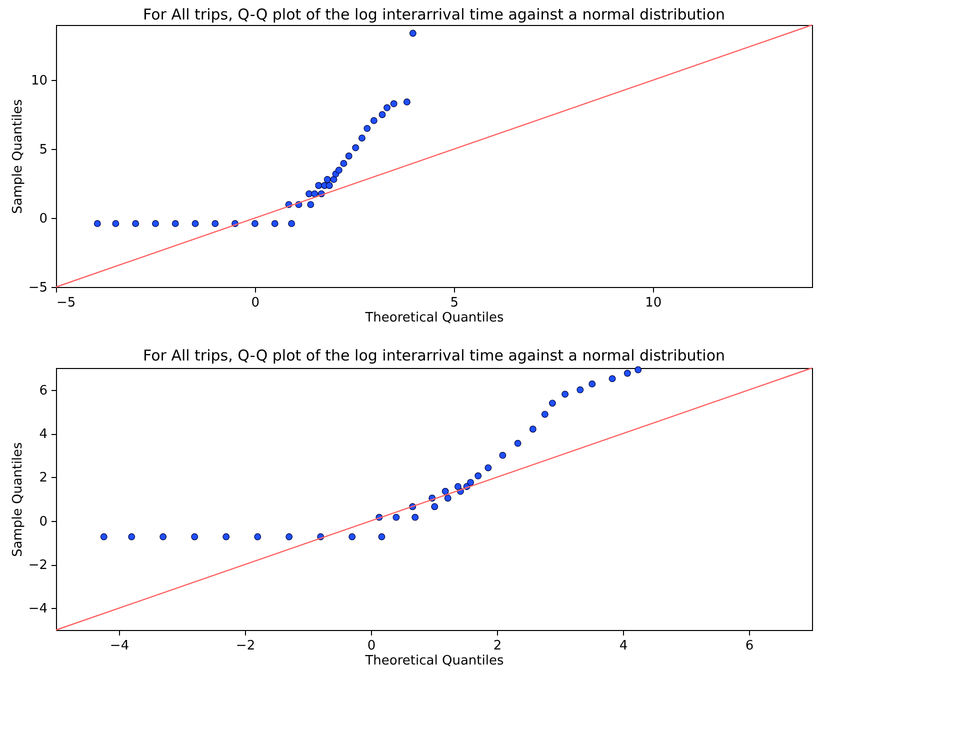 The height and width of the screenshot is (738, 974). Describe the element at coordinates (43, 150) in the screenshot. I see `y-tick-label: 5` at that location.